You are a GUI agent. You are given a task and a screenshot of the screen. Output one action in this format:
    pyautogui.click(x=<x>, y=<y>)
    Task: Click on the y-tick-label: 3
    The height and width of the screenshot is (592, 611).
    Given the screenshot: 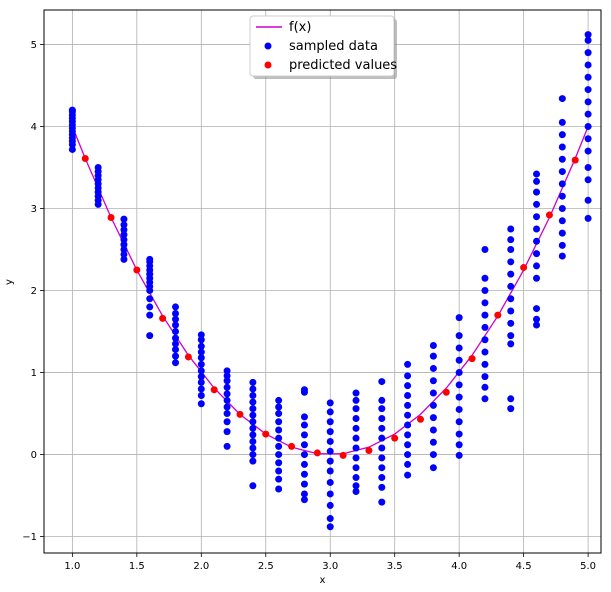 What is the action you would take?
    pyautogui.click(x=34, y=209)
    